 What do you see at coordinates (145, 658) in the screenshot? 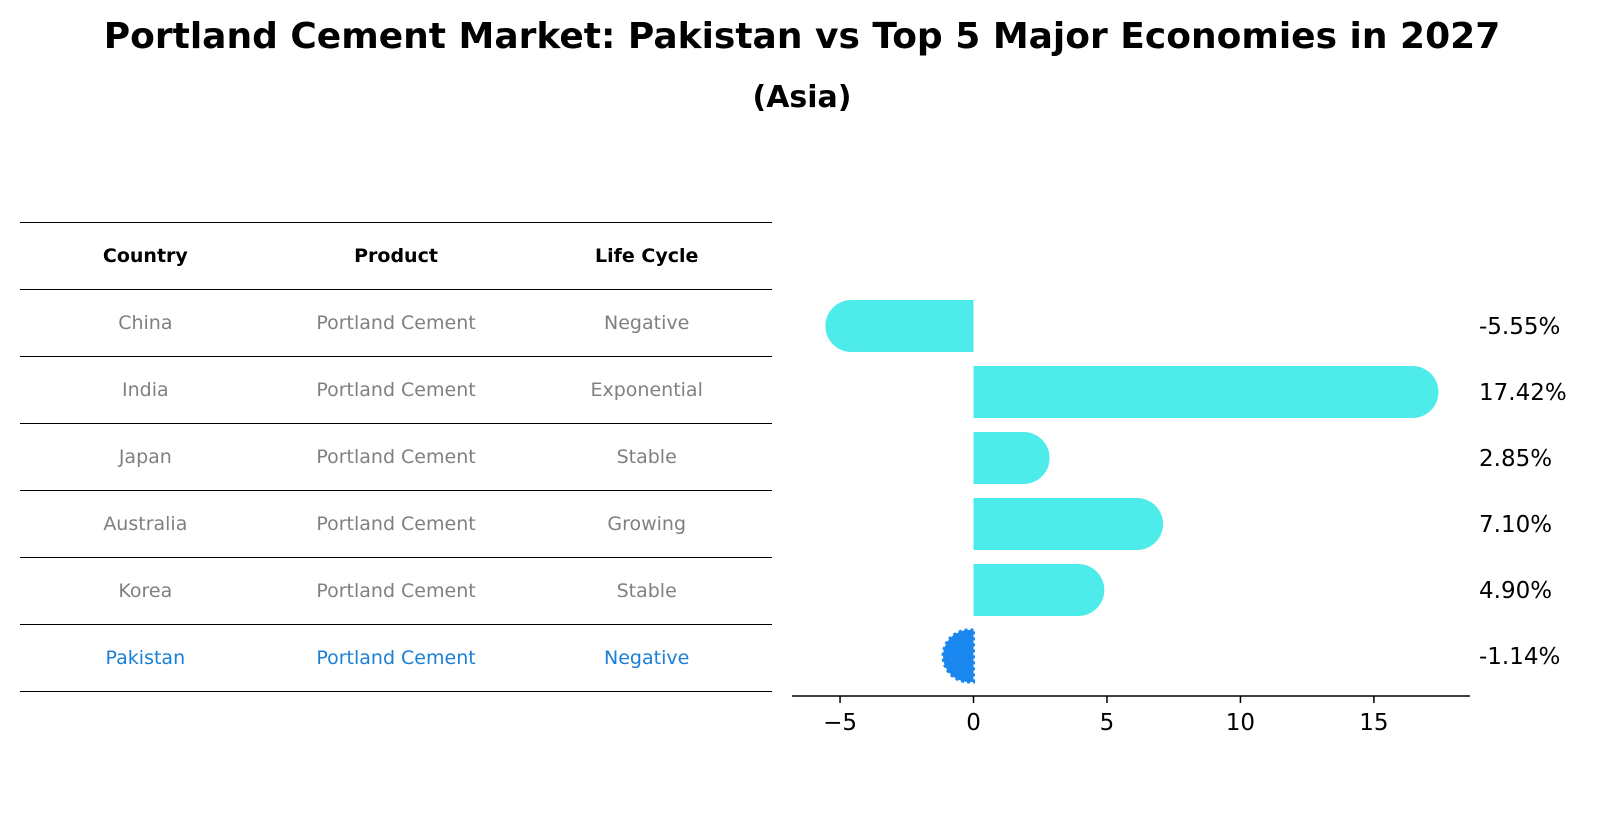
I see `country-cell: Pakistan` at bounding box center [145, 658].